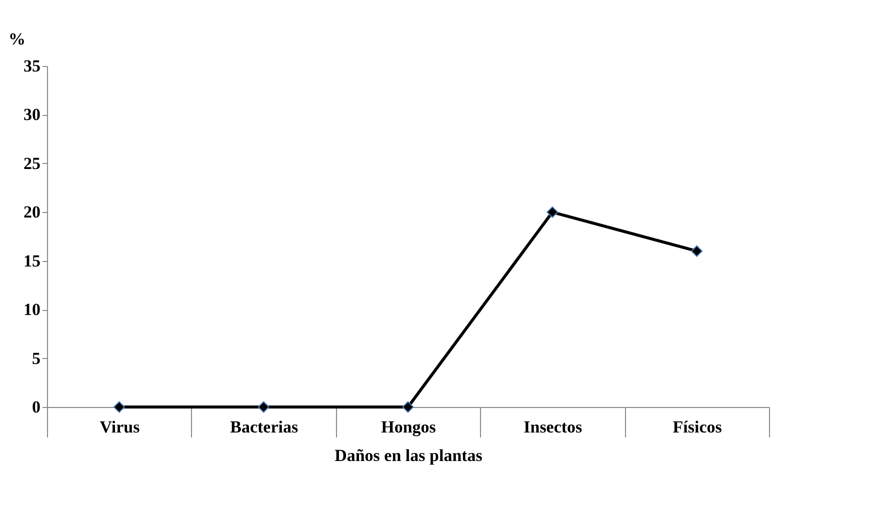 The width and height of the screenshot is (890, 506). I want to click on y-axis-title: %, so click(17, 39).